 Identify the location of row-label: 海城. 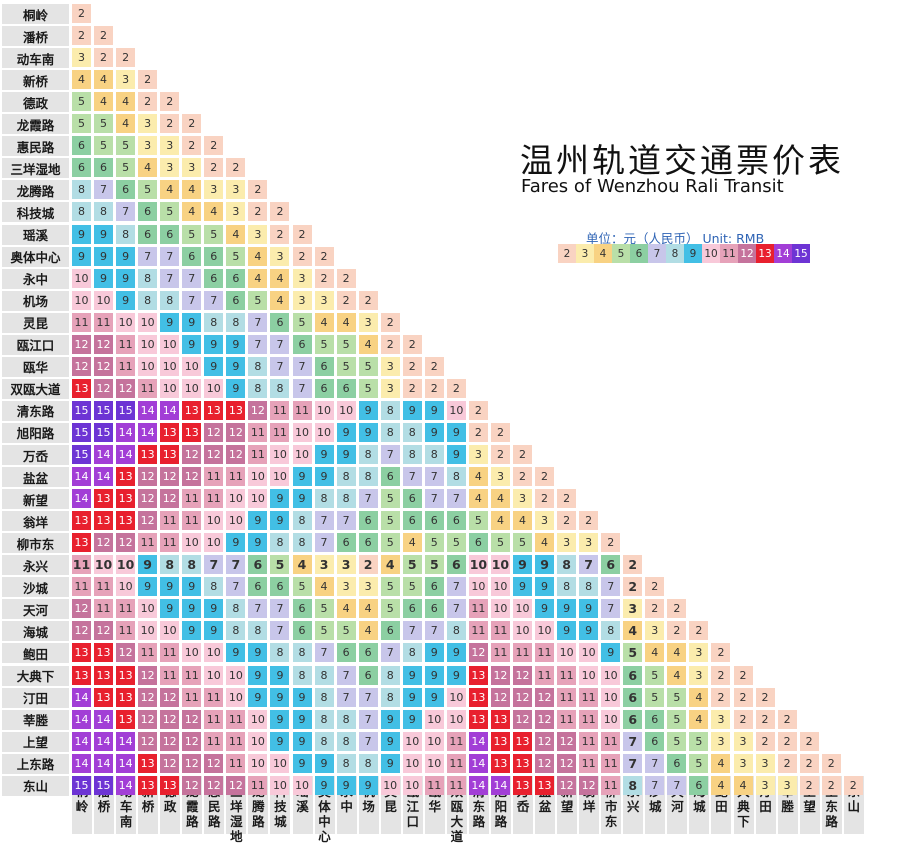
(35, 631).